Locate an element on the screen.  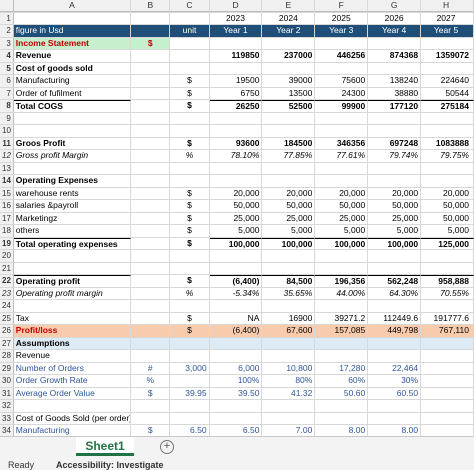
cell-b30: % is located at coordinates (151, 381).